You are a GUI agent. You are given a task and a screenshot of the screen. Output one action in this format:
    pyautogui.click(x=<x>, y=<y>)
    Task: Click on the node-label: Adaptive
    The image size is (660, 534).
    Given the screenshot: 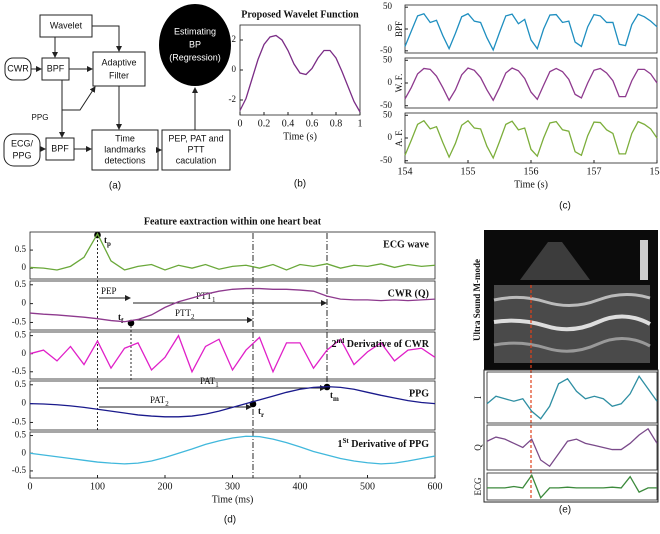 What is the action you would take?
    pyautogui.click(x=118, y=62)
    